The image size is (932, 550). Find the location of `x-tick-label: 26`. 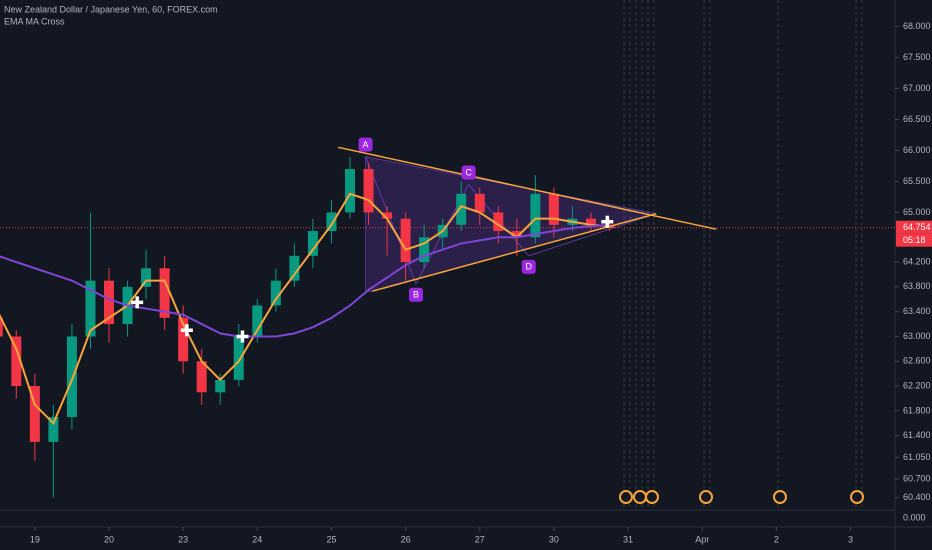

x-tick-label: 26 is located at coordinates (406, 539).